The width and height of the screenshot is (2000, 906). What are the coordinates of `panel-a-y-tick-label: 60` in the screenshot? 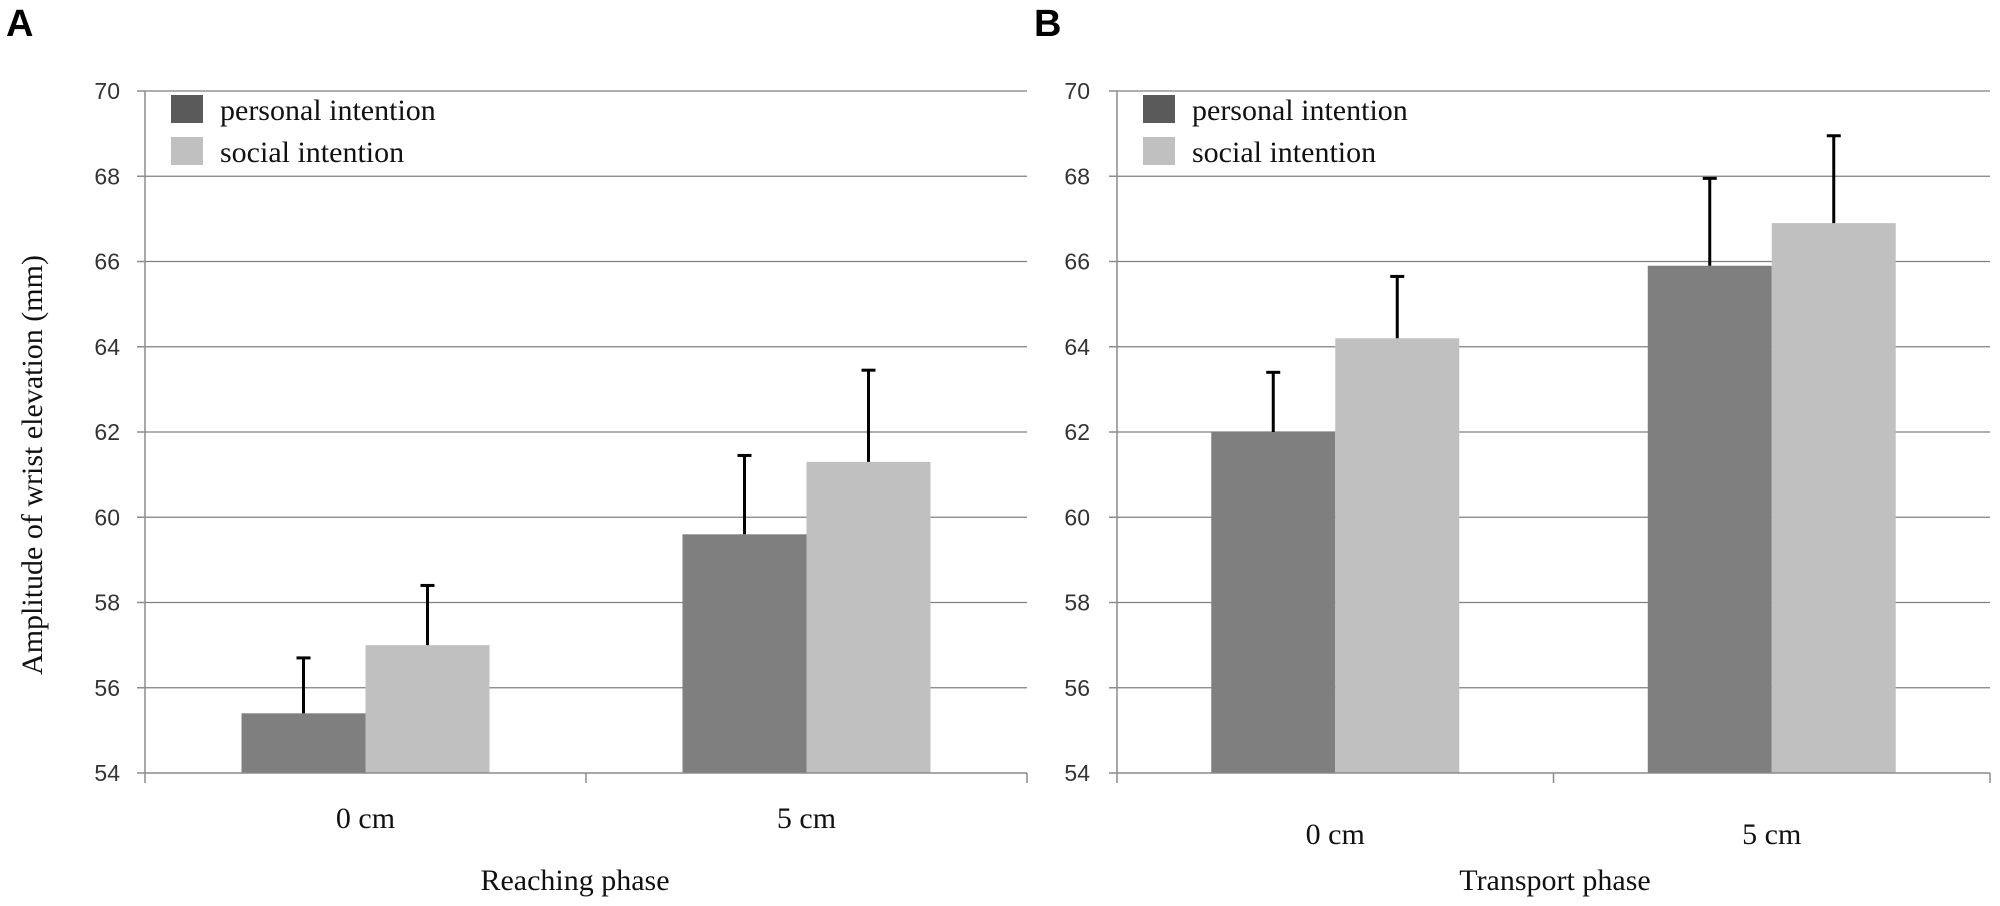 It's located at (107, 517).